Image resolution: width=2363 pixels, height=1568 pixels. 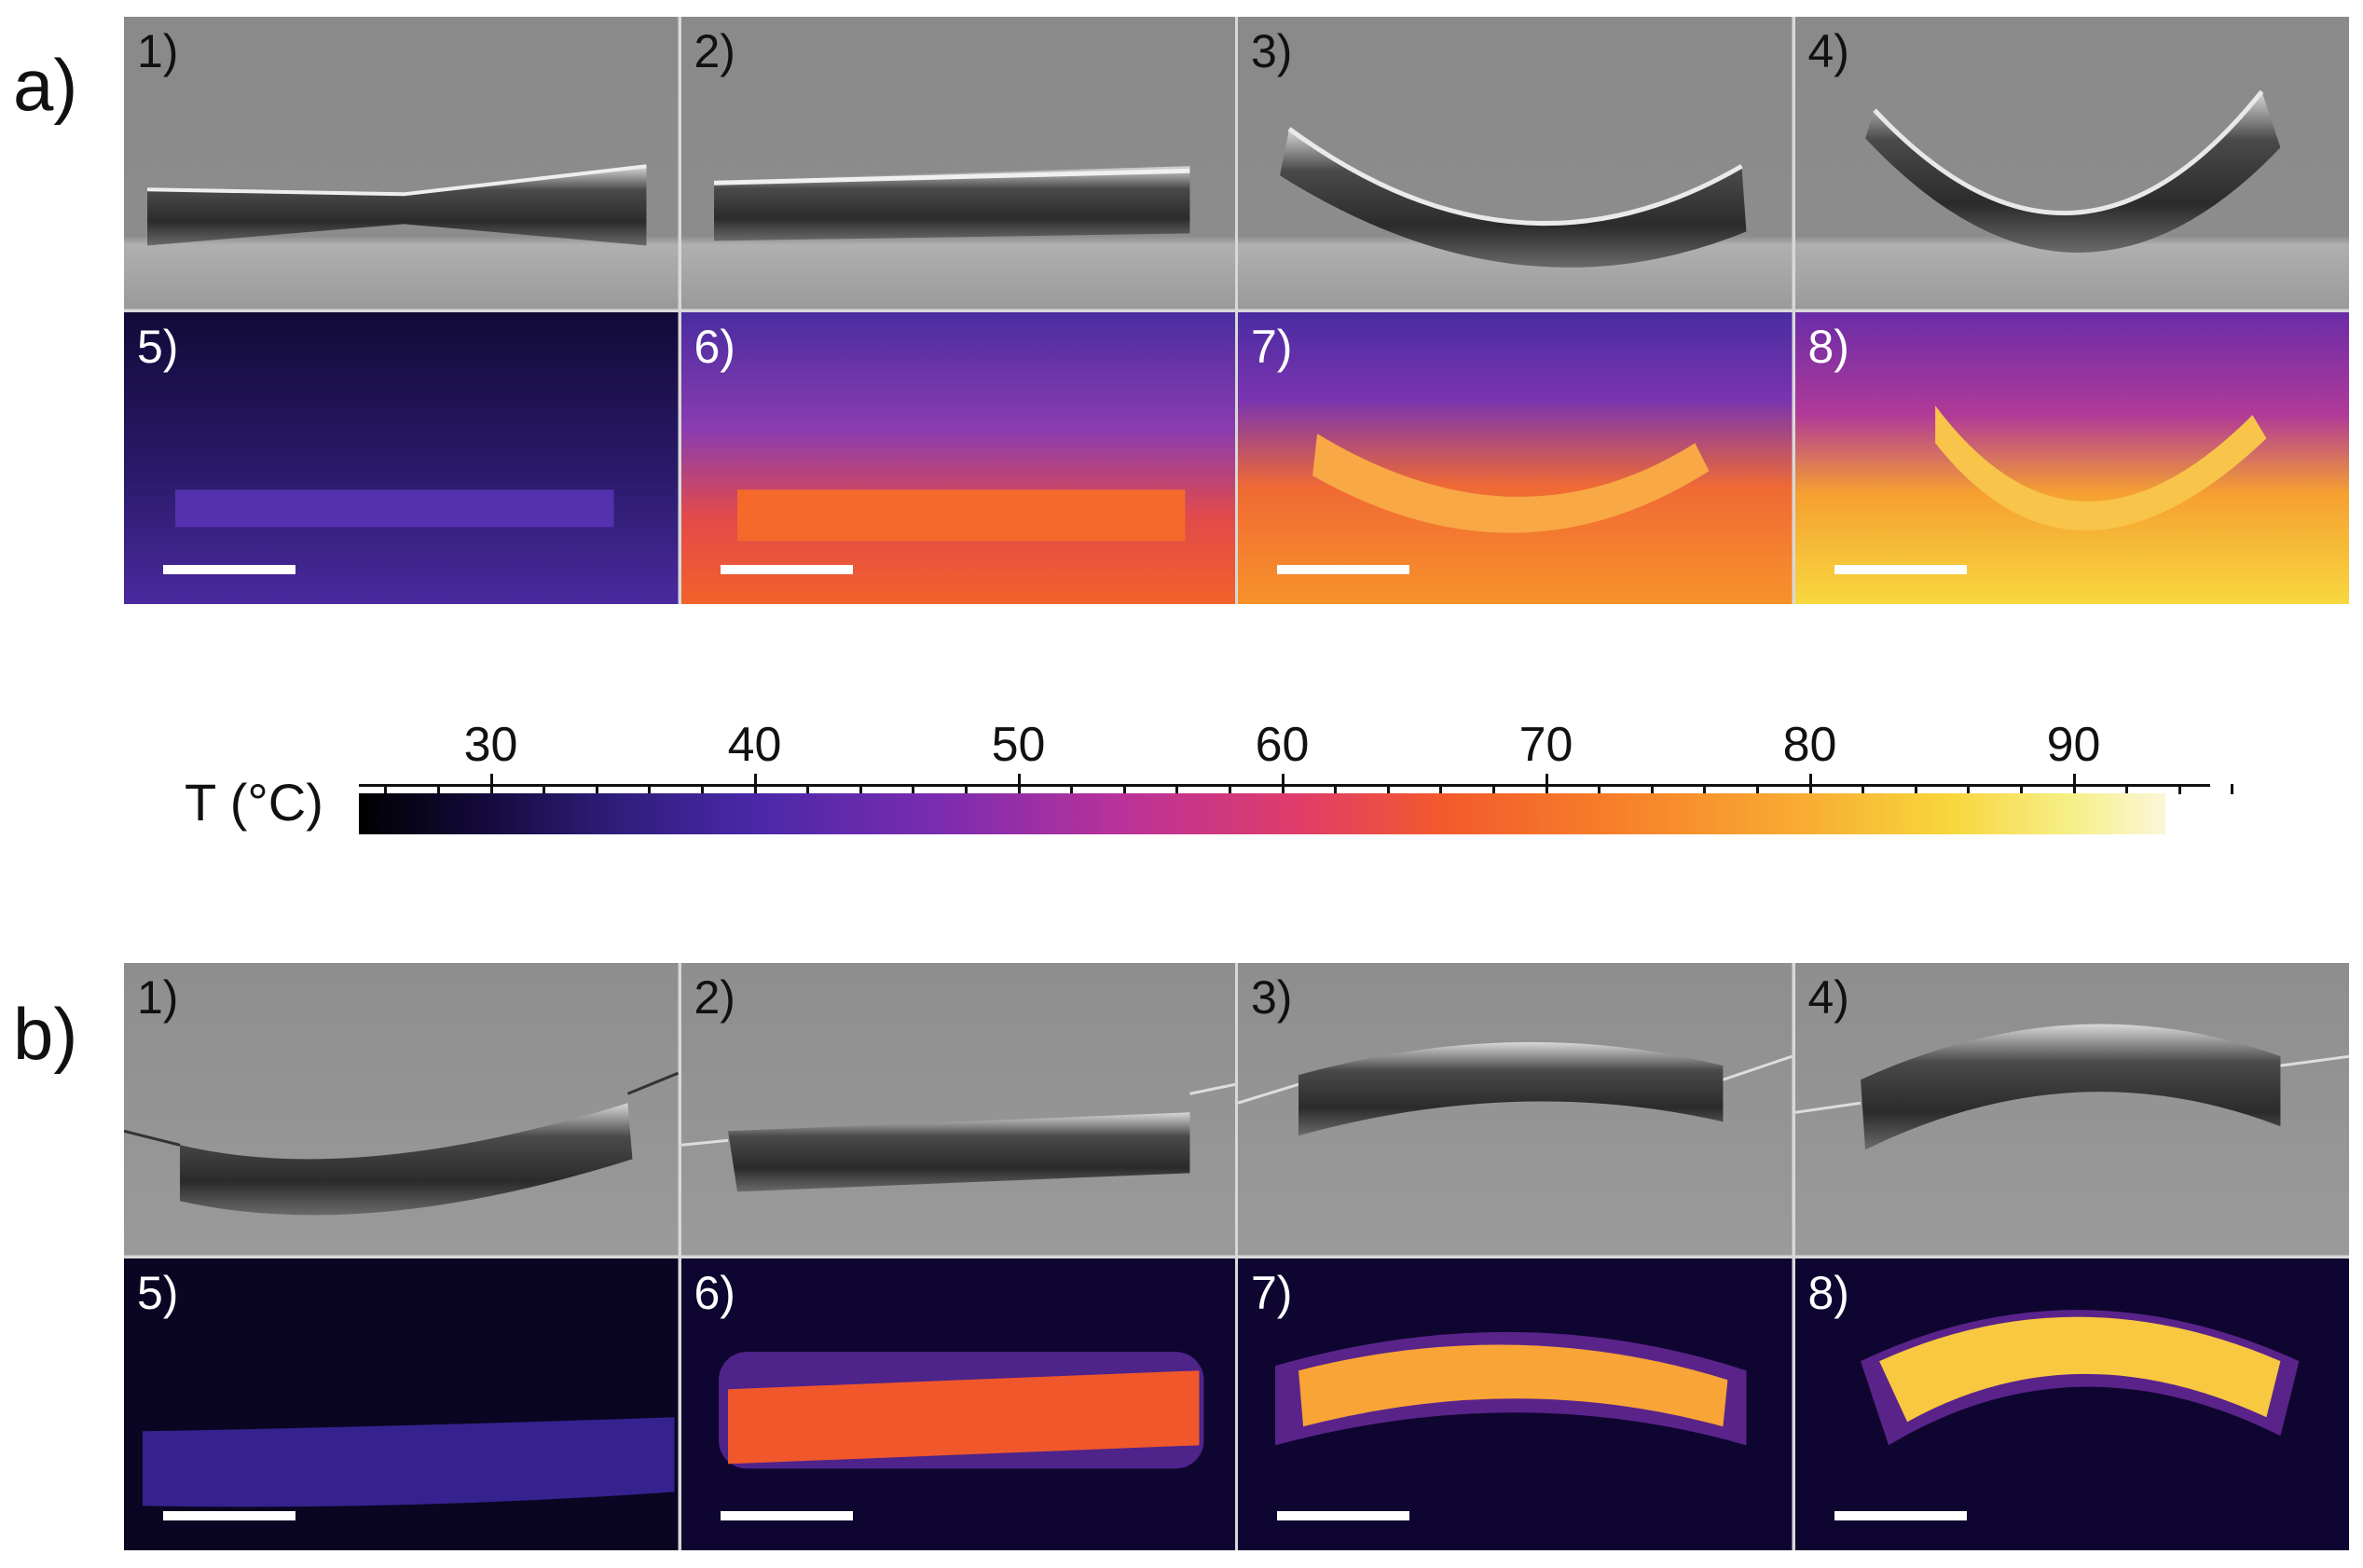 What do you see at coordinates (1516, 457) in the screenshot?
I see `panel-a-7: 7)` at bounding box center [1516, 457].